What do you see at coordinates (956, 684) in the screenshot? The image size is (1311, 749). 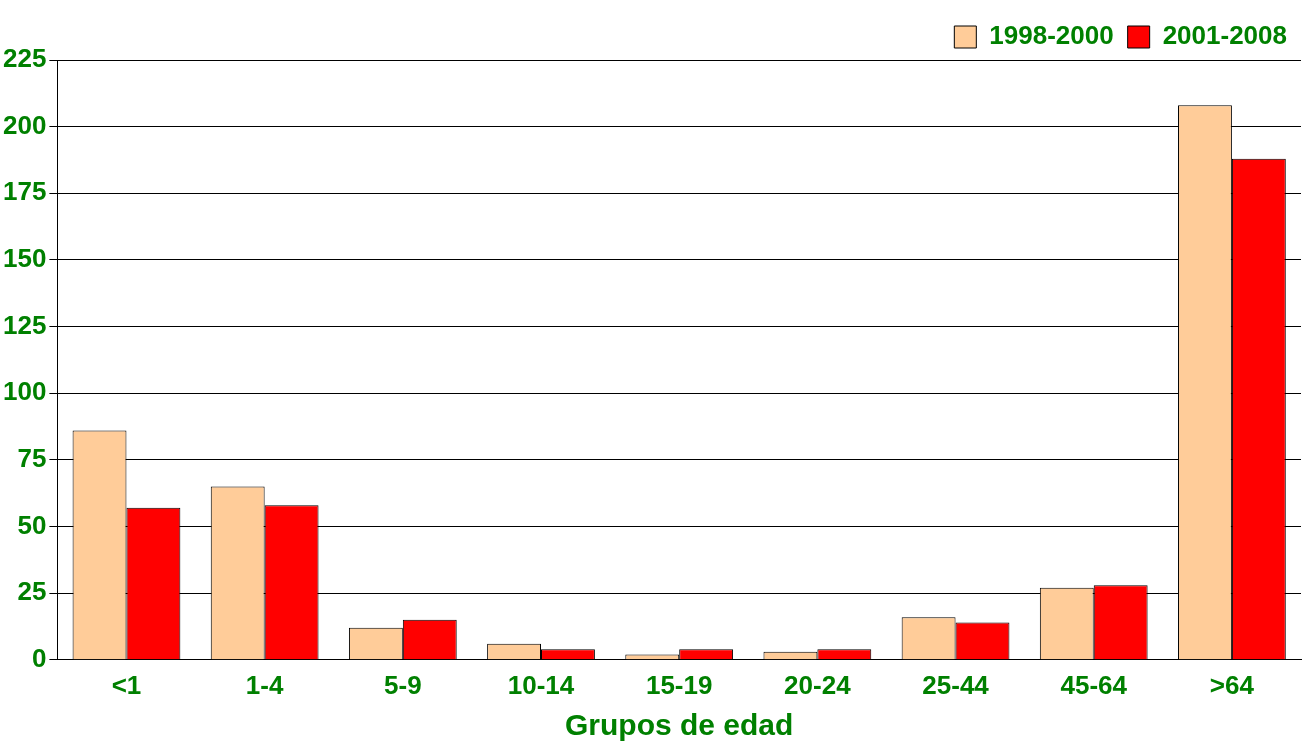 I see `x-tick-label: 25-44` at bounding box center [956, 684].